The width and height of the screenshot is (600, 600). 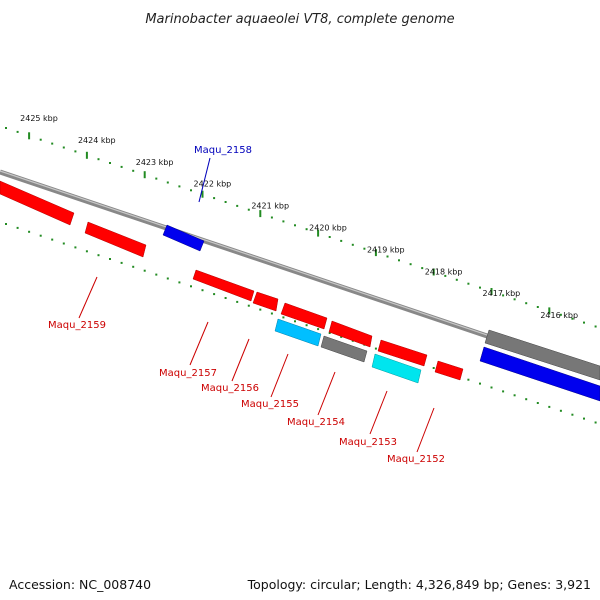 What do you see at coordinates (77, 325) in the screenshot?
I see `gene-label: Maqu_2159` at bounding box center [77, 325].